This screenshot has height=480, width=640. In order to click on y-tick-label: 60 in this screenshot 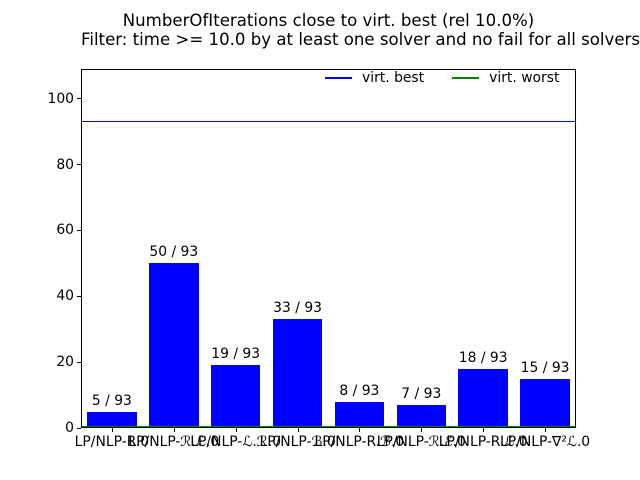, I will do `click(65, 230)`.